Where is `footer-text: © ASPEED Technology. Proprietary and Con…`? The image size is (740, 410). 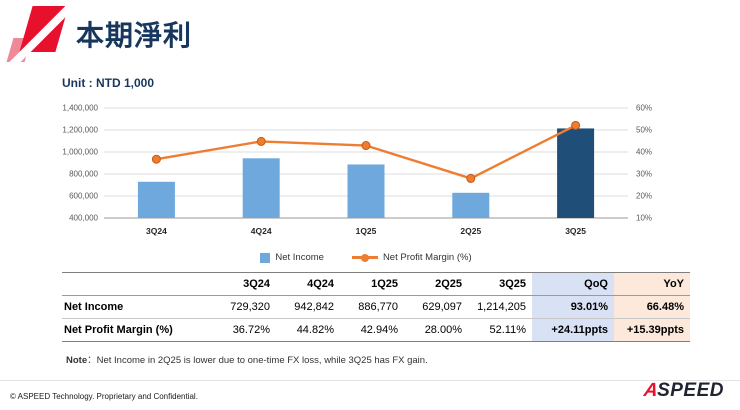
footer-text: © ASPEED Technology. Proprietary and Con… is located at coordinates (104, 396).